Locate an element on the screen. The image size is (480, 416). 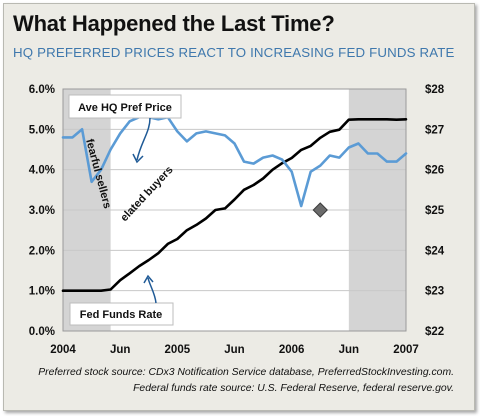
y-right-tick-label: $27 is located at coordinates (434, 130).